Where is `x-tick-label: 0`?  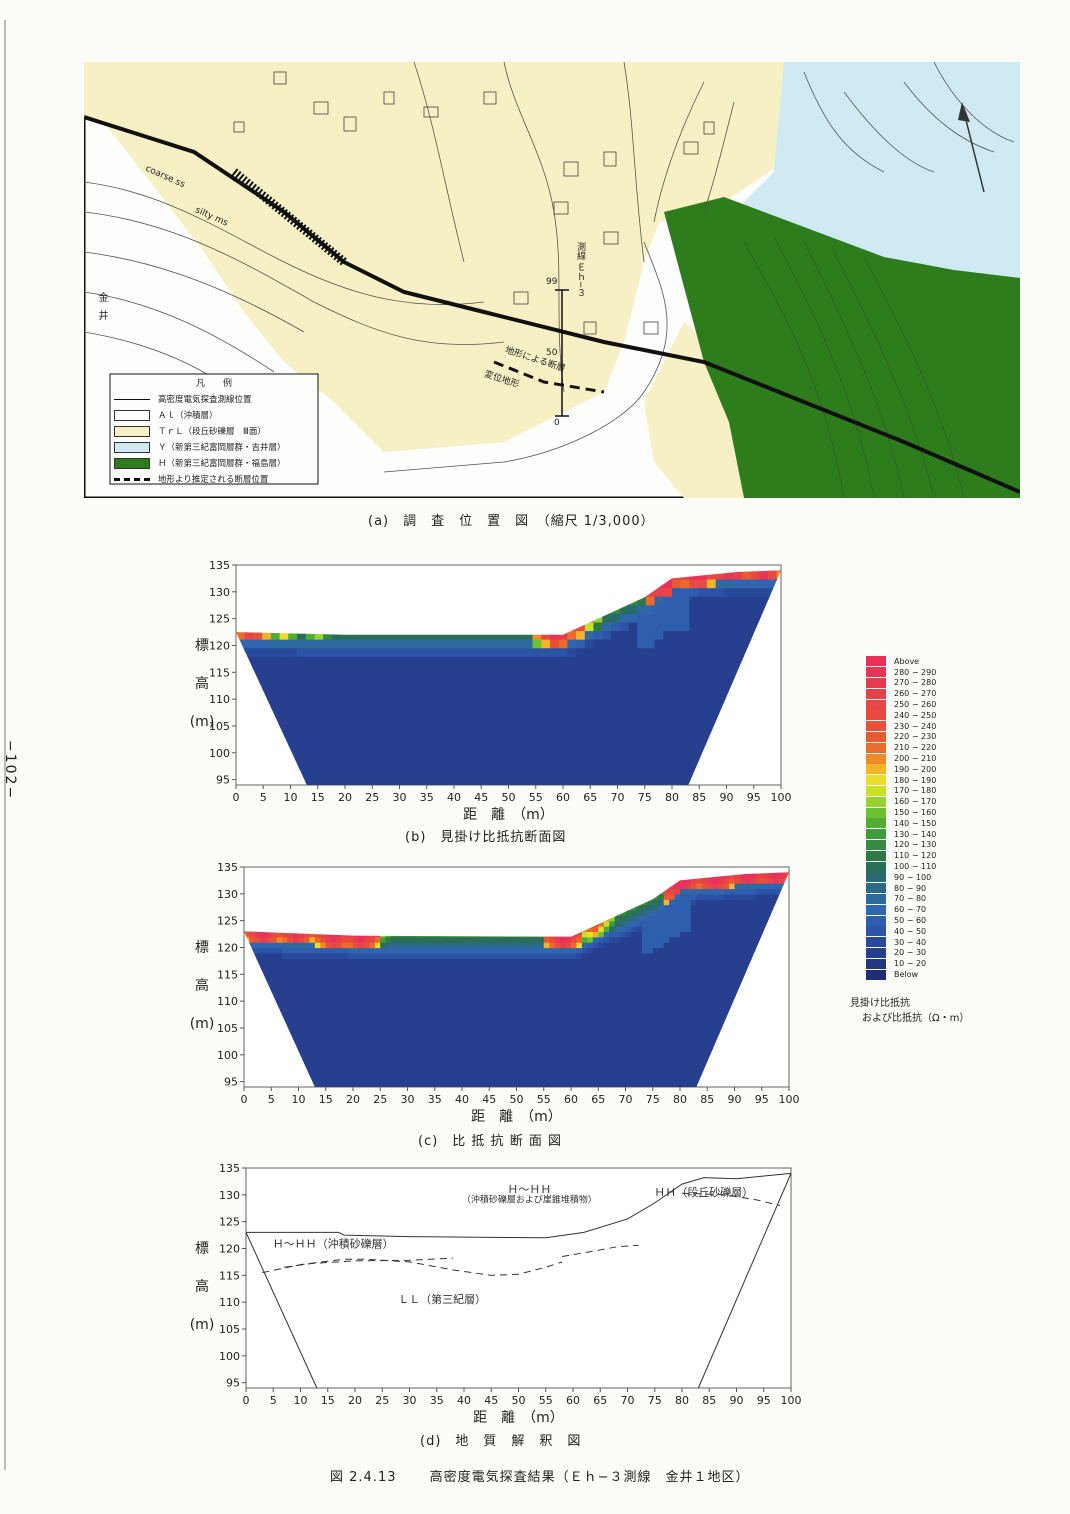
x-tick-label: 0 is located at coordinates (236, 797).